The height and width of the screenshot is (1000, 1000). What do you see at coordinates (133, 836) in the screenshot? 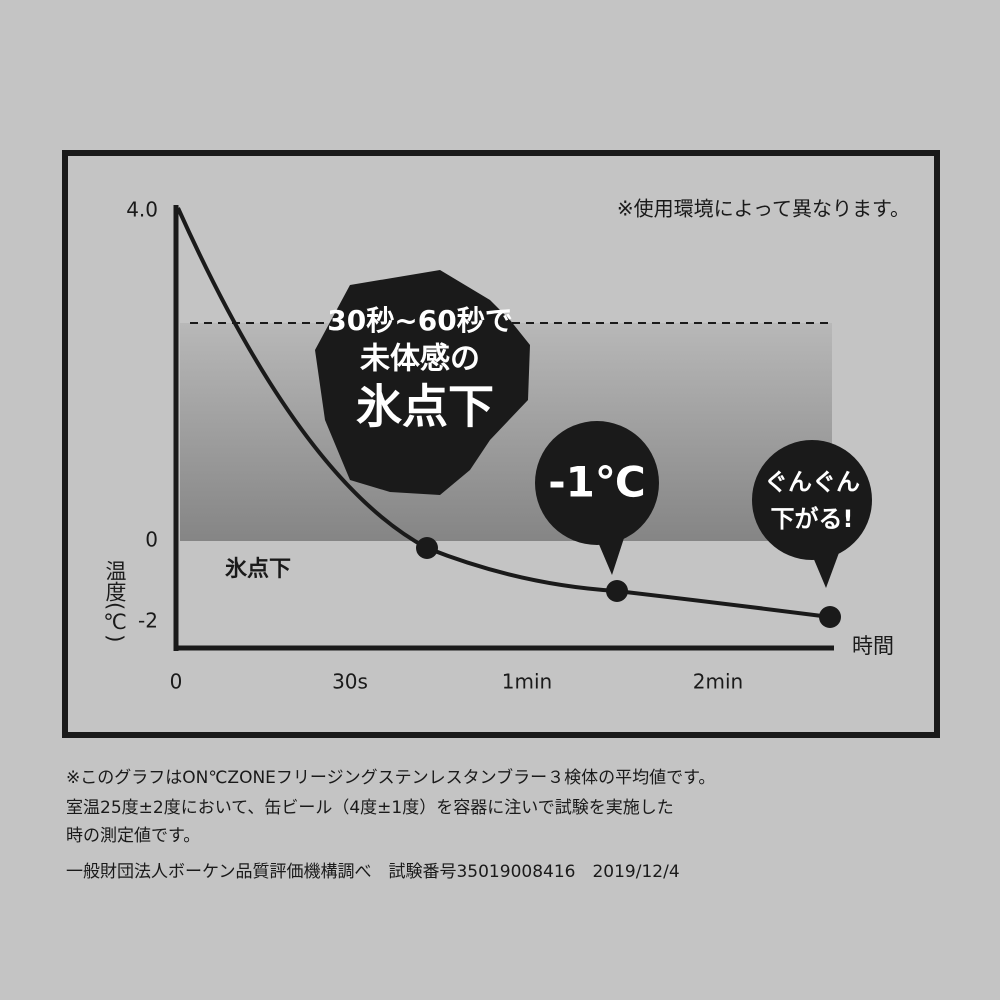
I see `footnote: 時の測定値です。` at bounding box center [133, 836].